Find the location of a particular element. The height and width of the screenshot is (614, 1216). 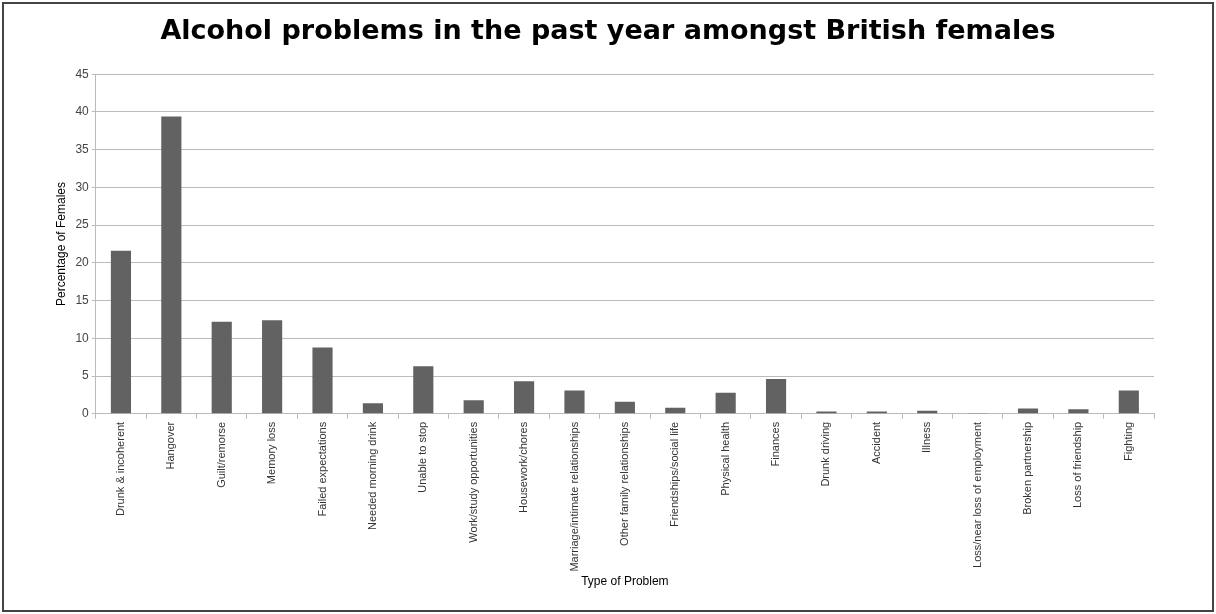

x-tick-label: Guilt/remorse is located at coordinates (220, 454).